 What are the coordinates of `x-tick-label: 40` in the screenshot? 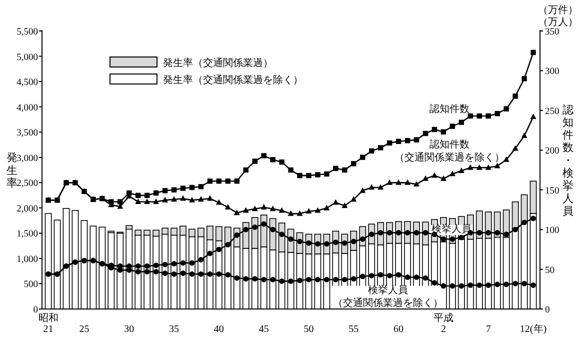 It's located at (219, 329).